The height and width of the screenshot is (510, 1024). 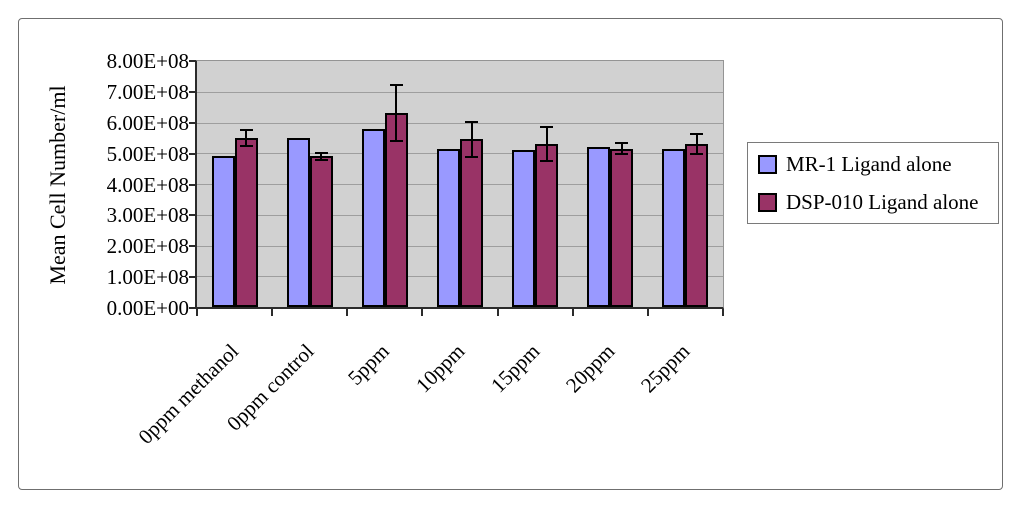 I want to click on bar-series-1-15ppm, so click(x=547, y=225).